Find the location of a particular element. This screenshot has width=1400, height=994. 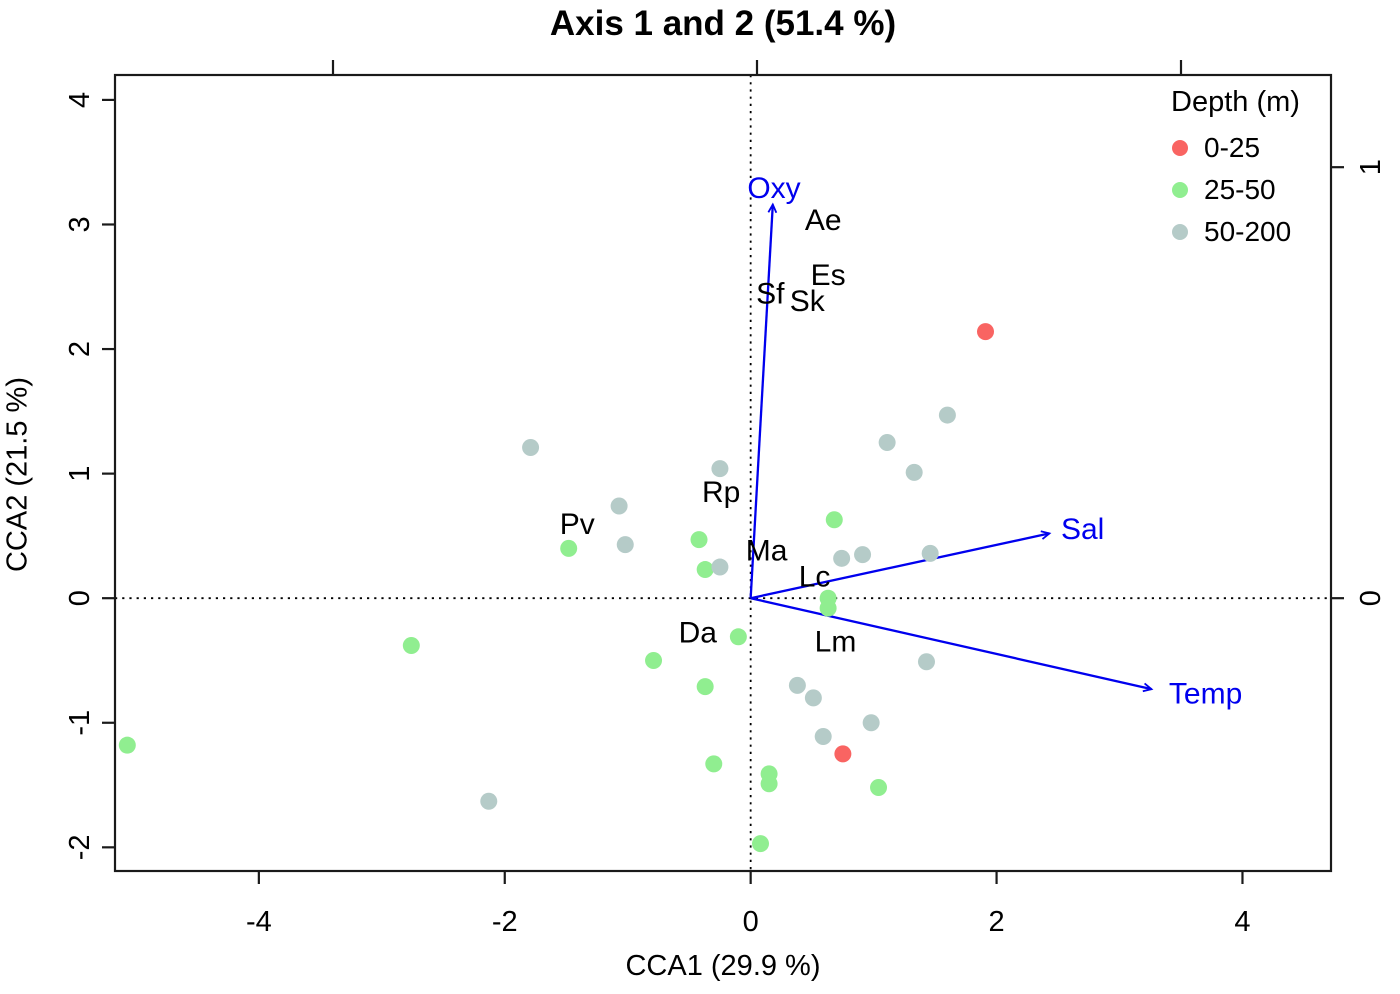

species-label-sk: Sk is located at coordinates (808, 301).